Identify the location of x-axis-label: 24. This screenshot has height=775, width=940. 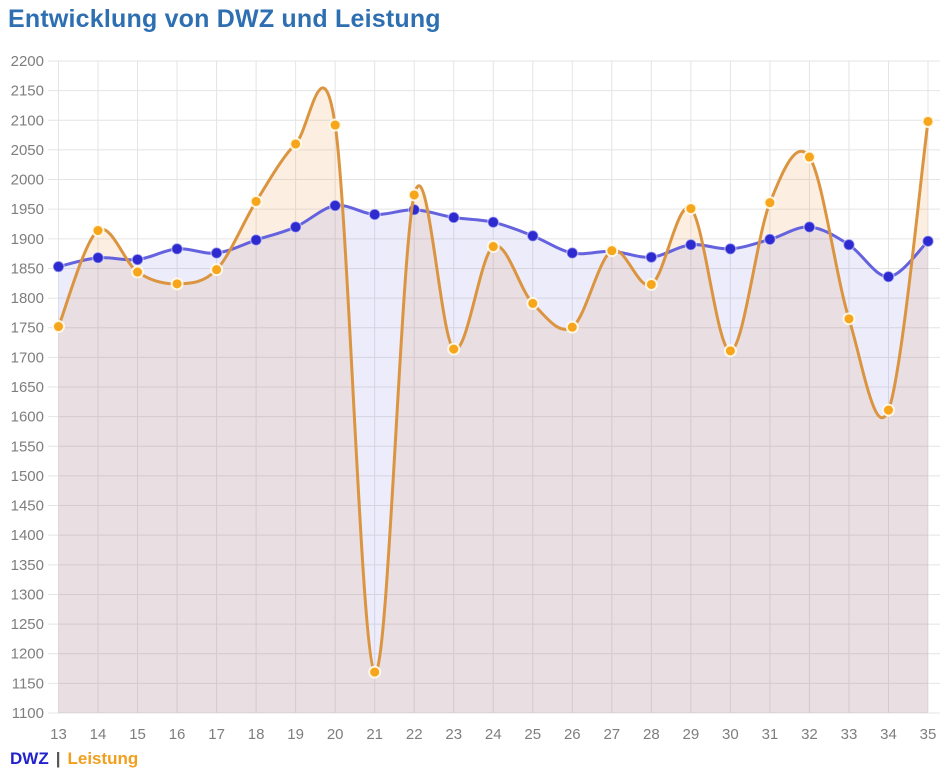
(493, 734).